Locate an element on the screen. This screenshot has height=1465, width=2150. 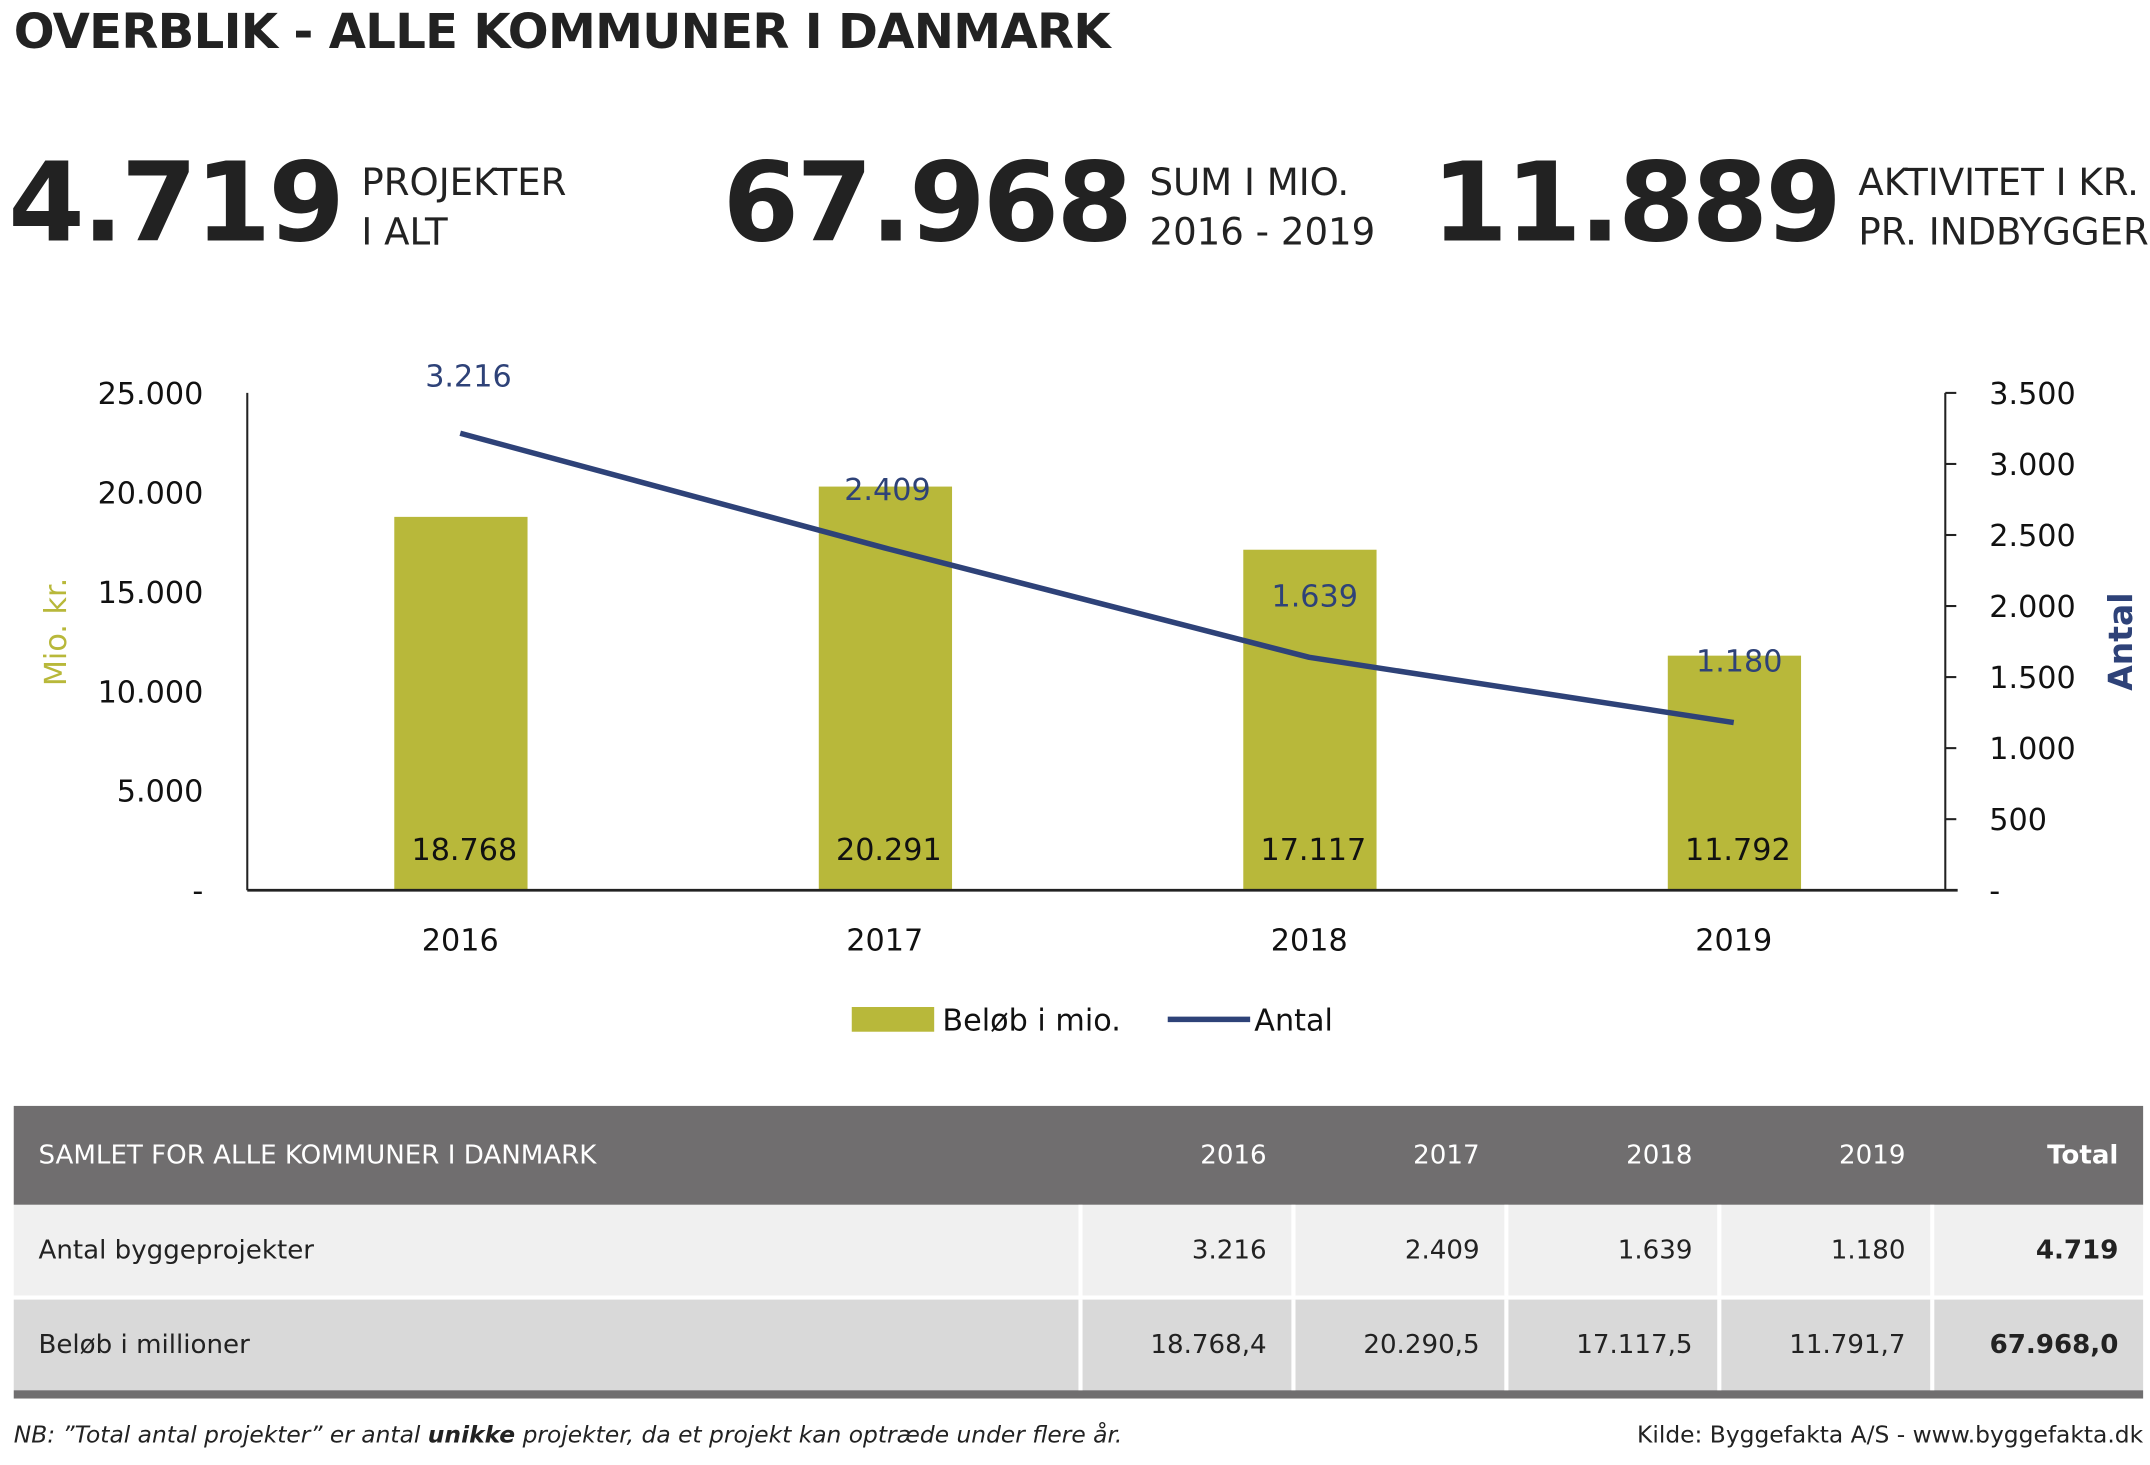
page-title: OVERBLIK - ALLE KOMMUNER I DANMARK is located at coordinates (562, 33).